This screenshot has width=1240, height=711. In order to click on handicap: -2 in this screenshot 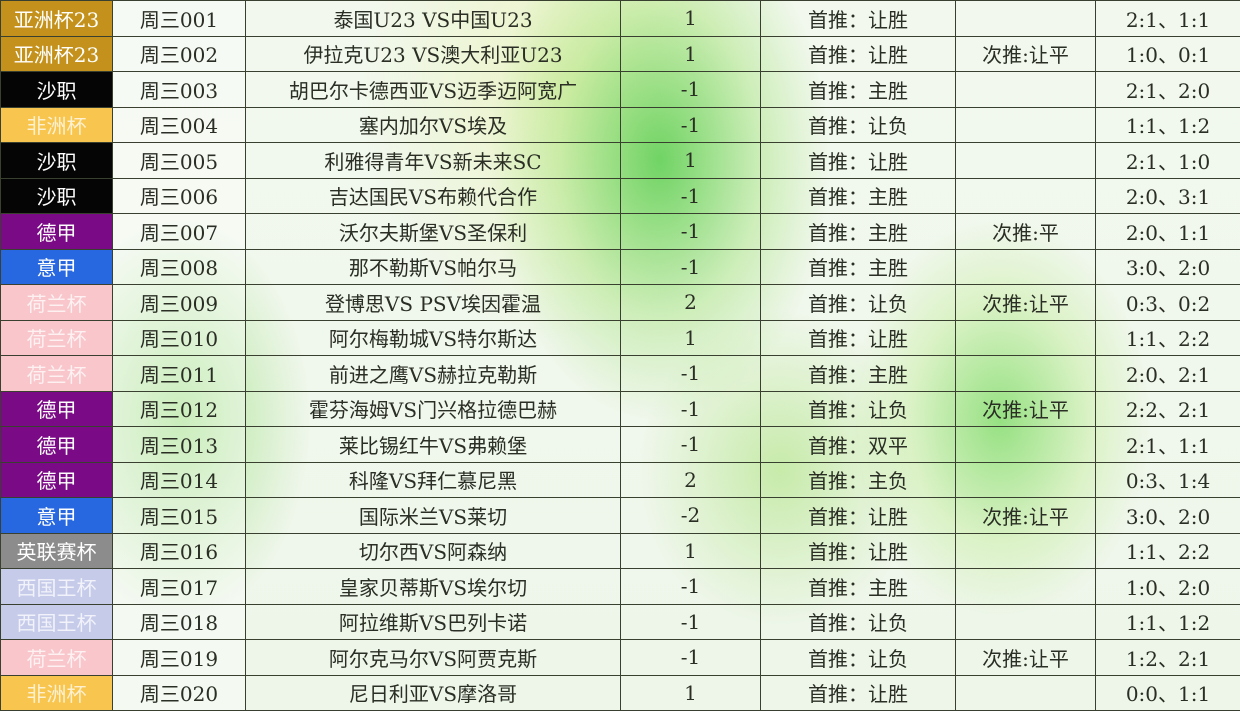, I will do `click(691, 516)`.